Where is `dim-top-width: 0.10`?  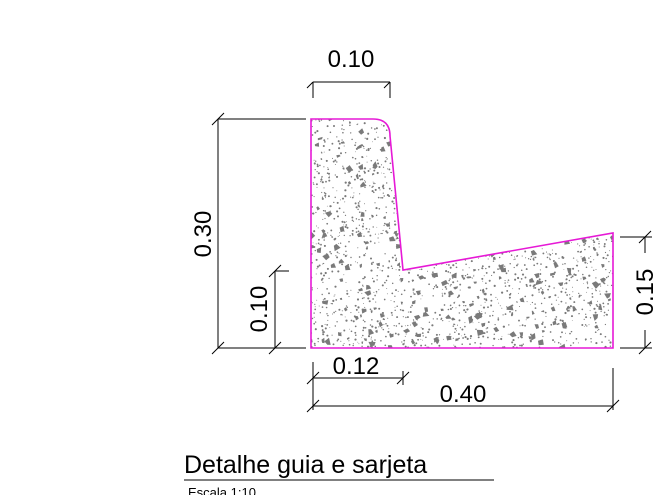 dim-top-width: 0.10 is located at coordinates (348, 72).